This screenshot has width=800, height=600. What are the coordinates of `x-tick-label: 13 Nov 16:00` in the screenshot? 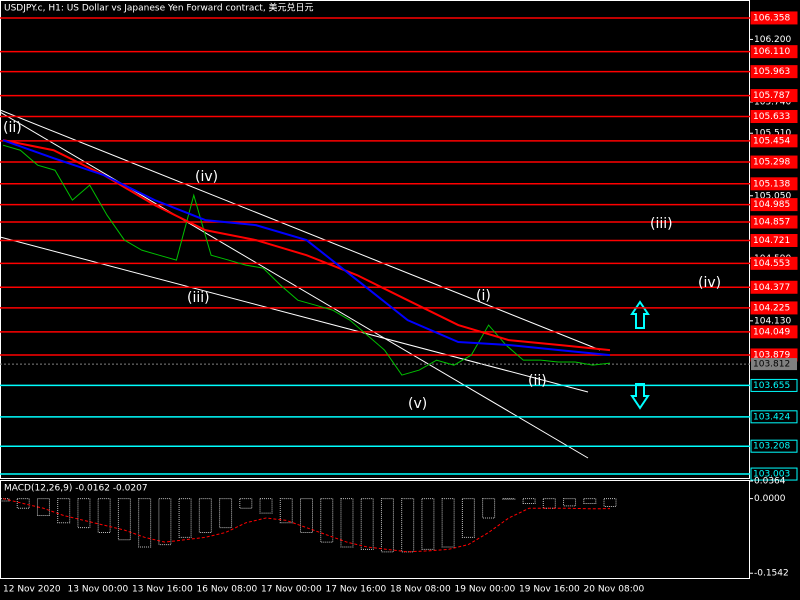 It's located at (162, 590).